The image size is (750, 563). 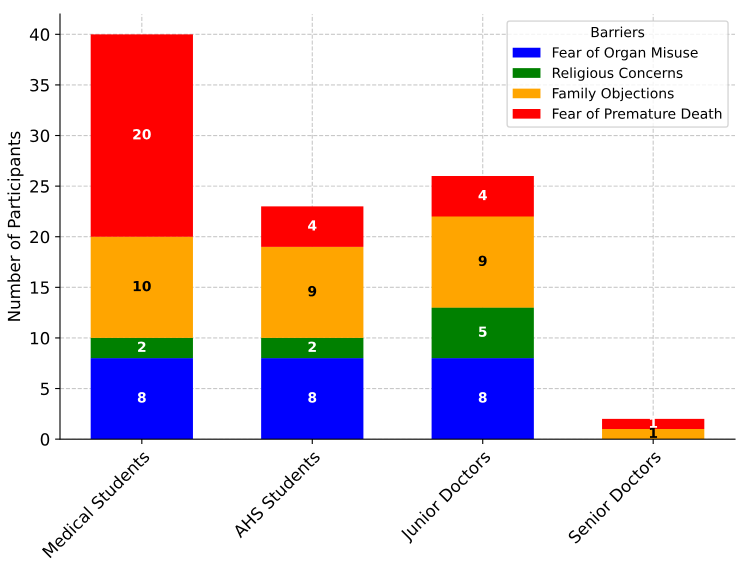 I want to click on y-tick-label: 40, so click(x=40, y=34).